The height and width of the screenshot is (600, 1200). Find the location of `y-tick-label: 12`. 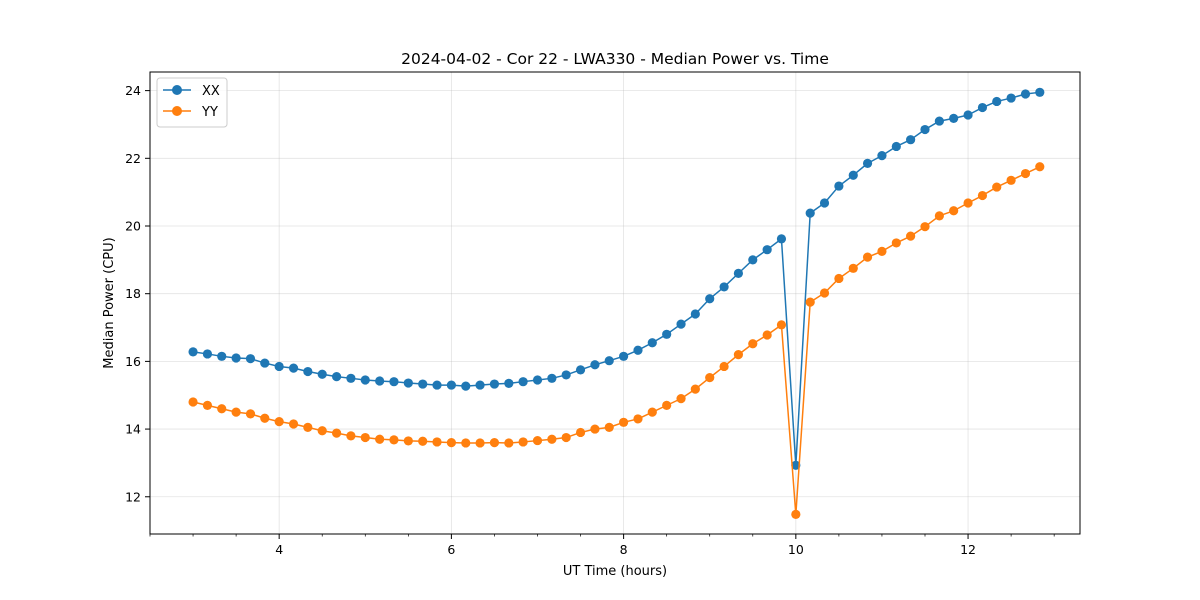

y-tick-label: 12 is located at coordinates (133, 496).